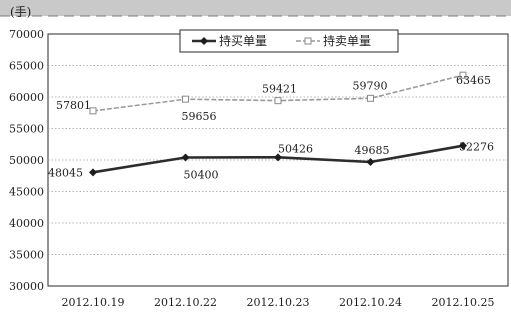 This screenshot has height=329, width=511. Describe the element at coordinates (26, 34) in the screenshot. I see `y-tick-label: 70000` at that location.